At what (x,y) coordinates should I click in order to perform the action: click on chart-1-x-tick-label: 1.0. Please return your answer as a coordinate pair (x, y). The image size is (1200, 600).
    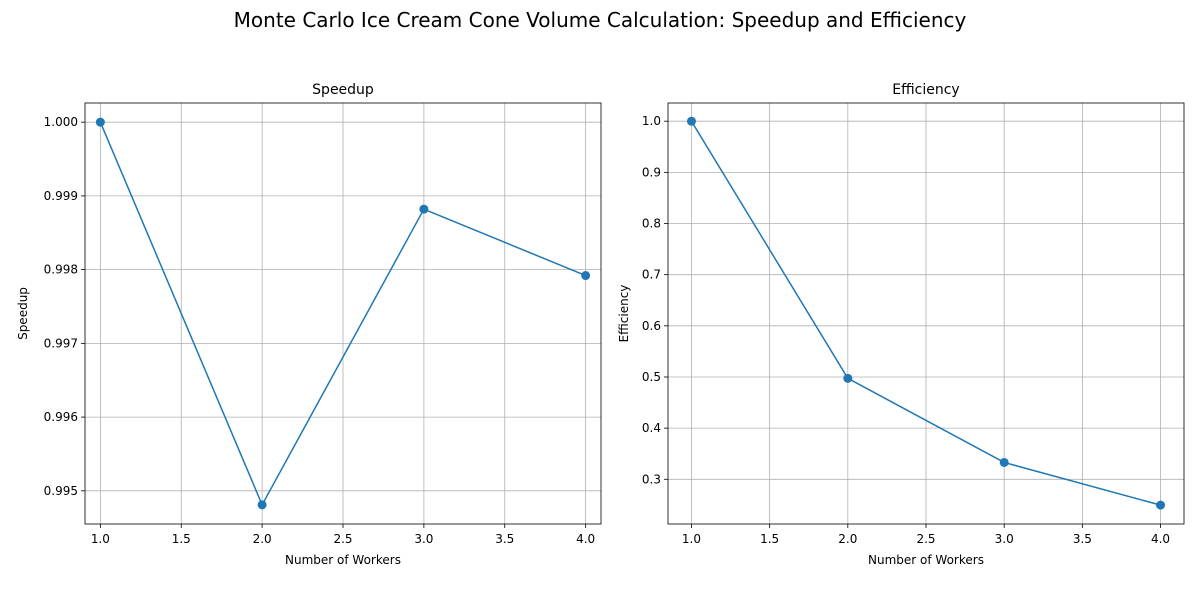
    Looking at the image, I should click on (100, 539).